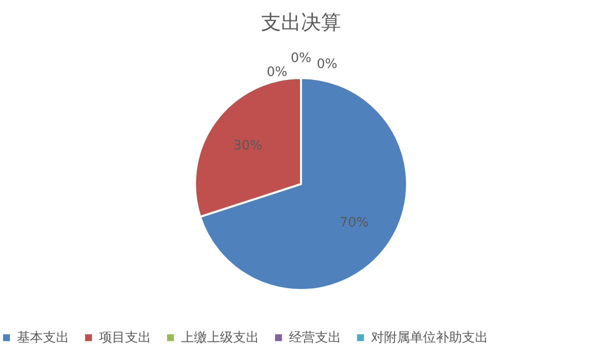 The image size is (602, 362). Describe the element at coordinates (301, 22) in the screenshot. I see `chart-title: 支出决算` at that location.